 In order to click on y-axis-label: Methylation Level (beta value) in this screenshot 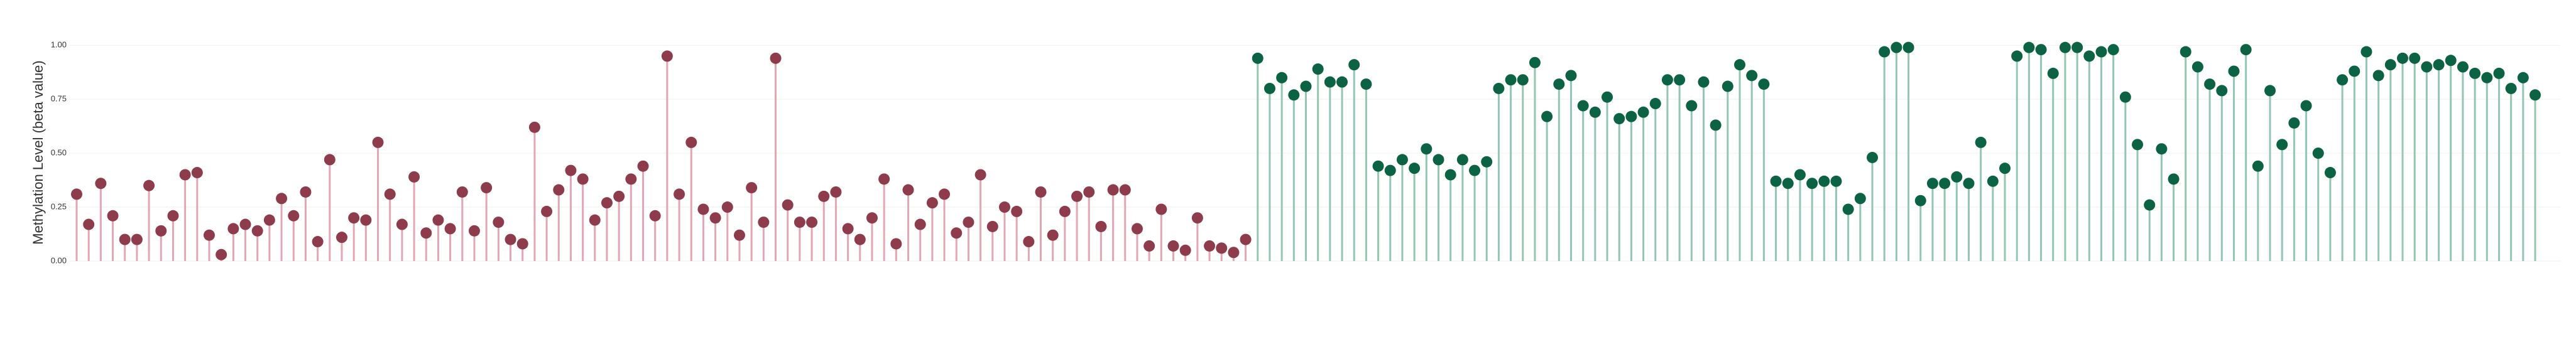, I will do `click(38, 152)`.